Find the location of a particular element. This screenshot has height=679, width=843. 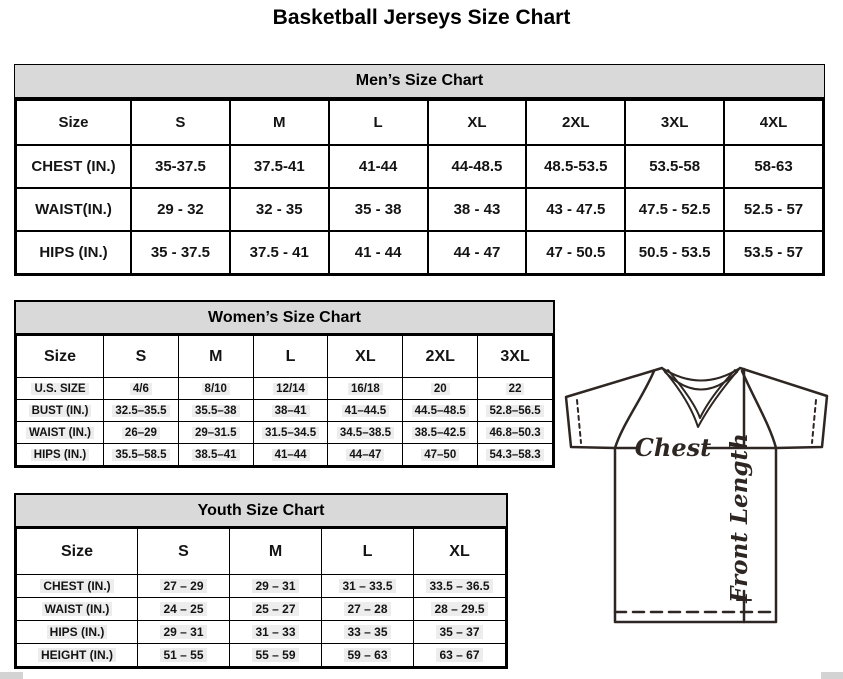

size-cell: 27 – 29 is located at coordinates (183, 586).